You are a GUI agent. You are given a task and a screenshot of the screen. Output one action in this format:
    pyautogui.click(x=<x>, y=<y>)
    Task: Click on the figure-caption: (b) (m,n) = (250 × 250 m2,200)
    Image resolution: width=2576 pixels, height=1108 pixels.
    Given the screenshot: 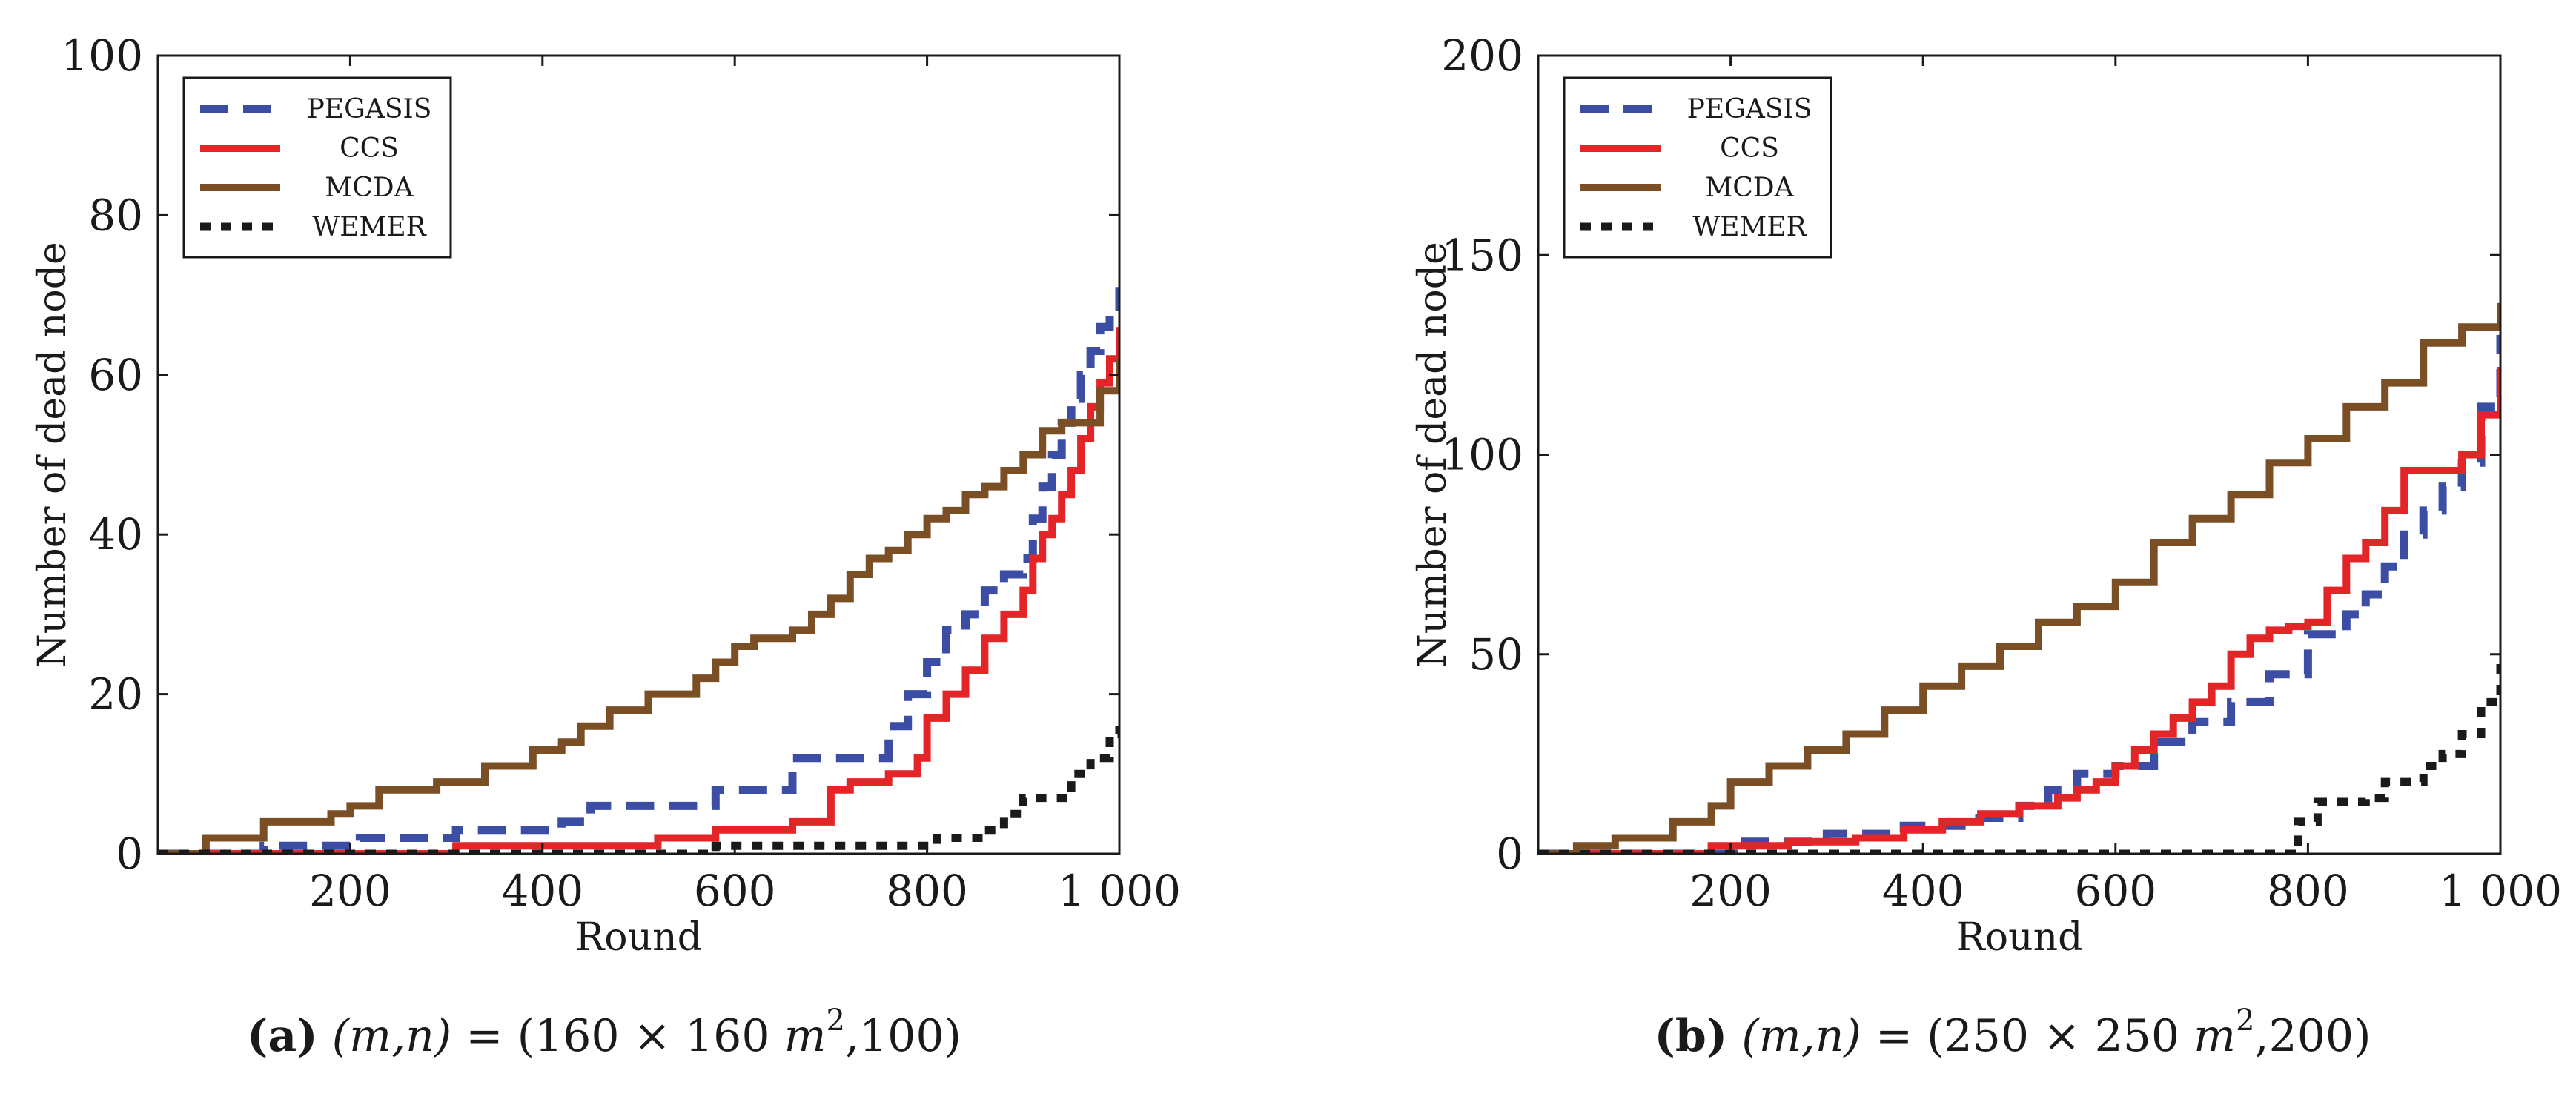 What is the action you would take?
    pyautogui.click(x=2013, y=1032)
    